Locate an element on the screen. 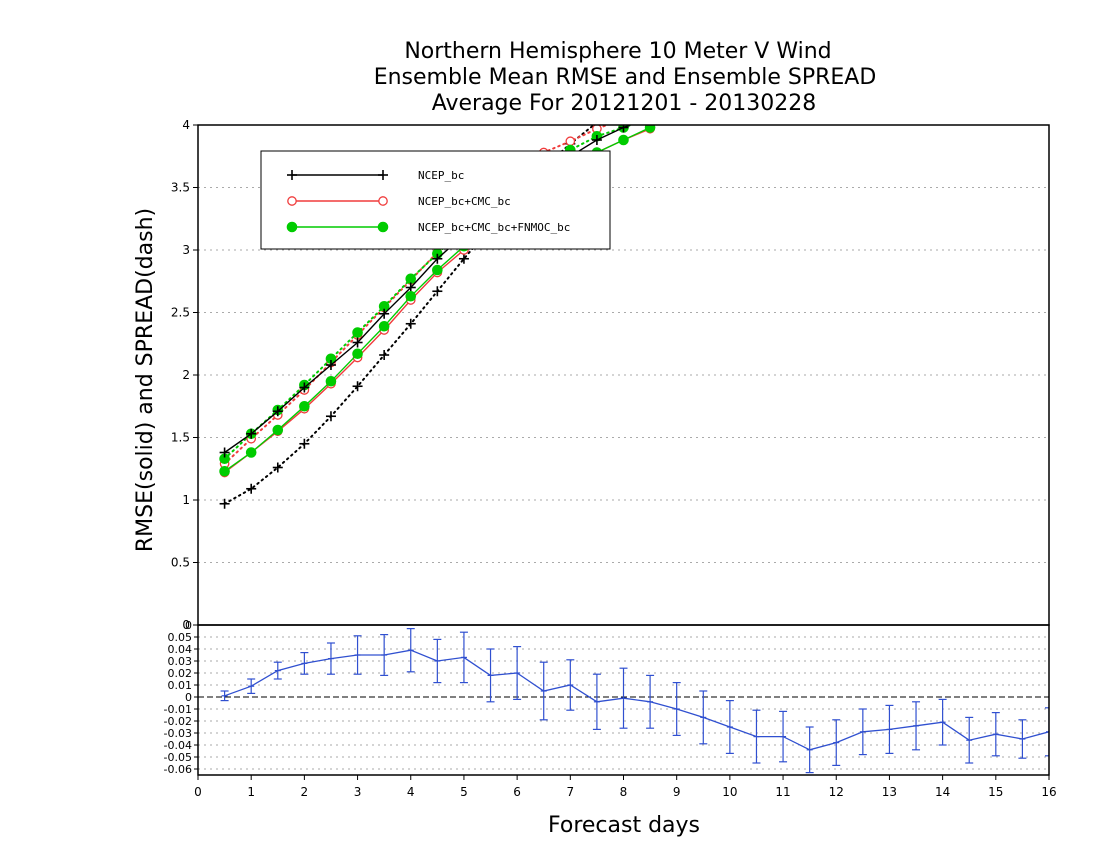 This screenshot has width=1100, height=850. y-axis-label: RMSE(solid) and SPREAD(dash) is located at coordinates (145, 380).